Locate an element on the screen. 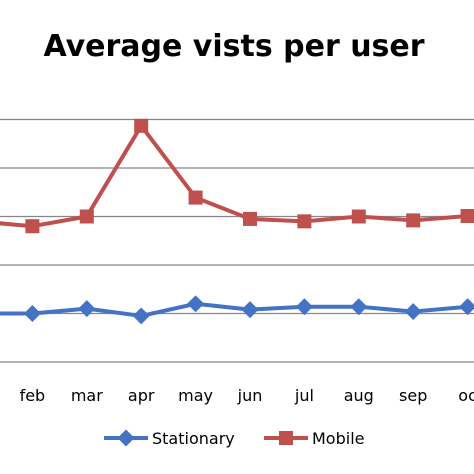 Image resolution: width=474 pixels, height=474 pixels. x-tick-label: feb is located at coordinates (33, 395).